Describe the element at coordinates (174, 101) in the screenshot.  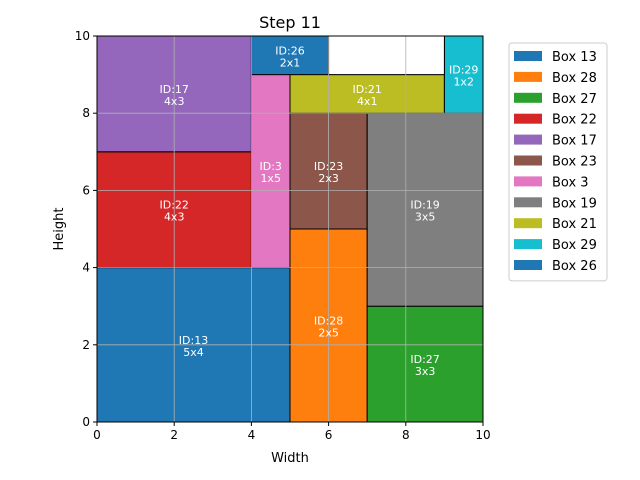
I see `box-17-size-label: 4x3` at that location.